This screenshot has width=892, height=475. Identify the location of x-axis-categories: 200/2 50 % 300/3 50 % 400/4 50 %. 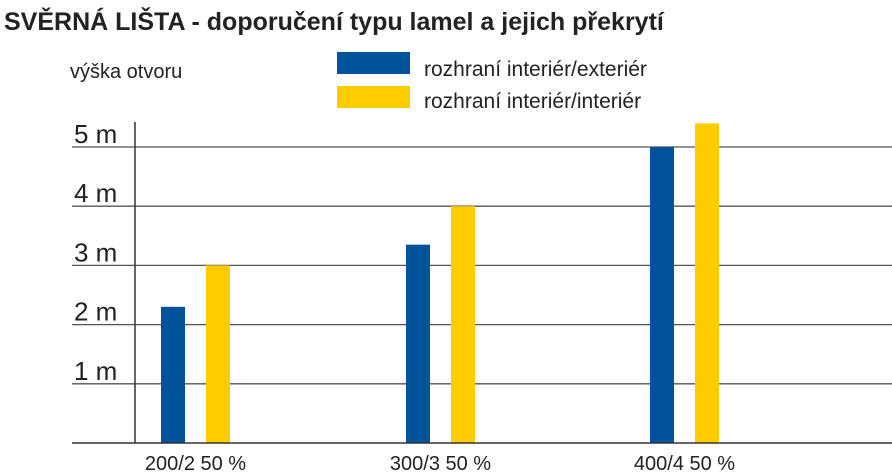
(440, 464).